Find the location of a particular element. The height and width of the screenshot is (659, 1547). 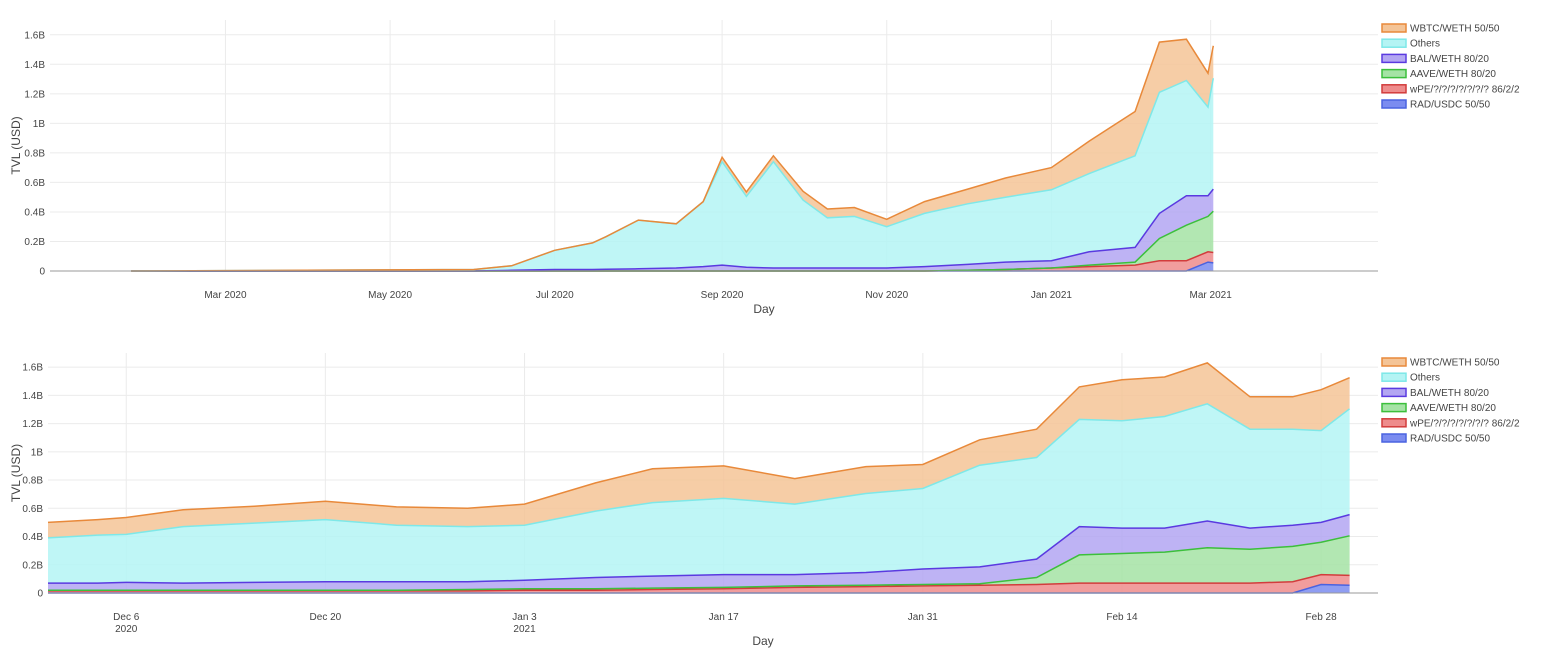

x-tick-label: Jan 17 is located at coordinates (724, 617).